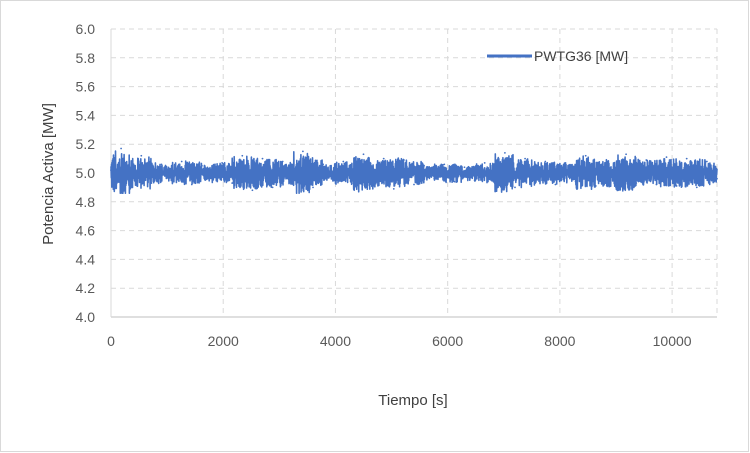  I want to click on y-tick-label: 4.6, so click(86, 231).